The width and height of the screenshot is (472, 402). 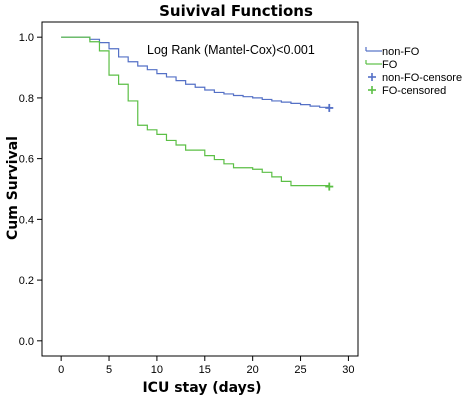 I want to click on x-tick-label: 5, so click(x=109, y=370).